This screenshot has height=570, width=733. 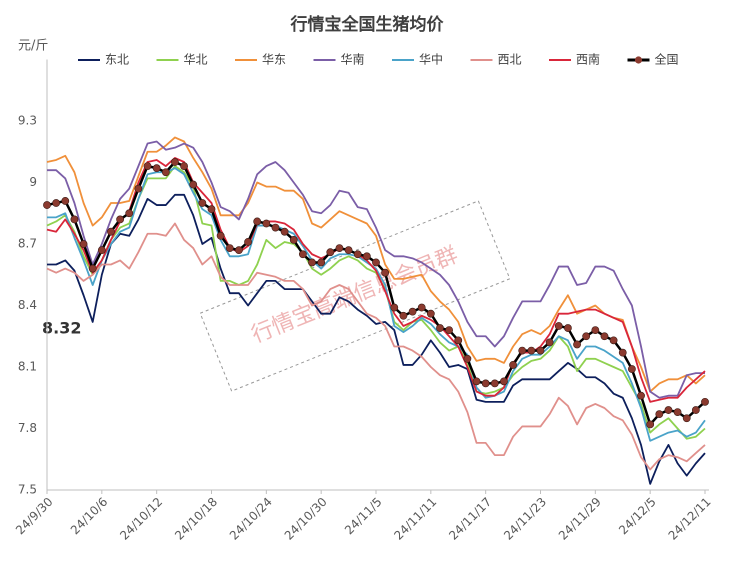 What do you see at coordinates (274, 60) in the screenshot?
I see `legend-label: 华东` at bounding box center [274, 60].